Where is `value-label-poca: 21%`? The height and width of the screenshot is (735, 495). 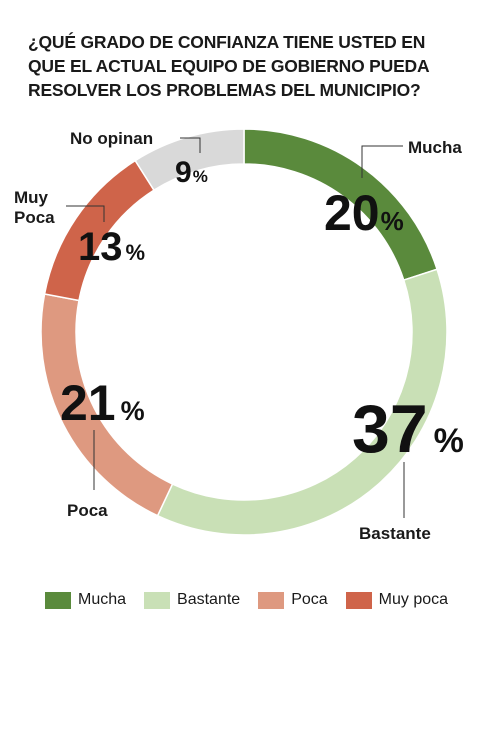 value-label-poca: 21% is located at coordinates (102, 403).